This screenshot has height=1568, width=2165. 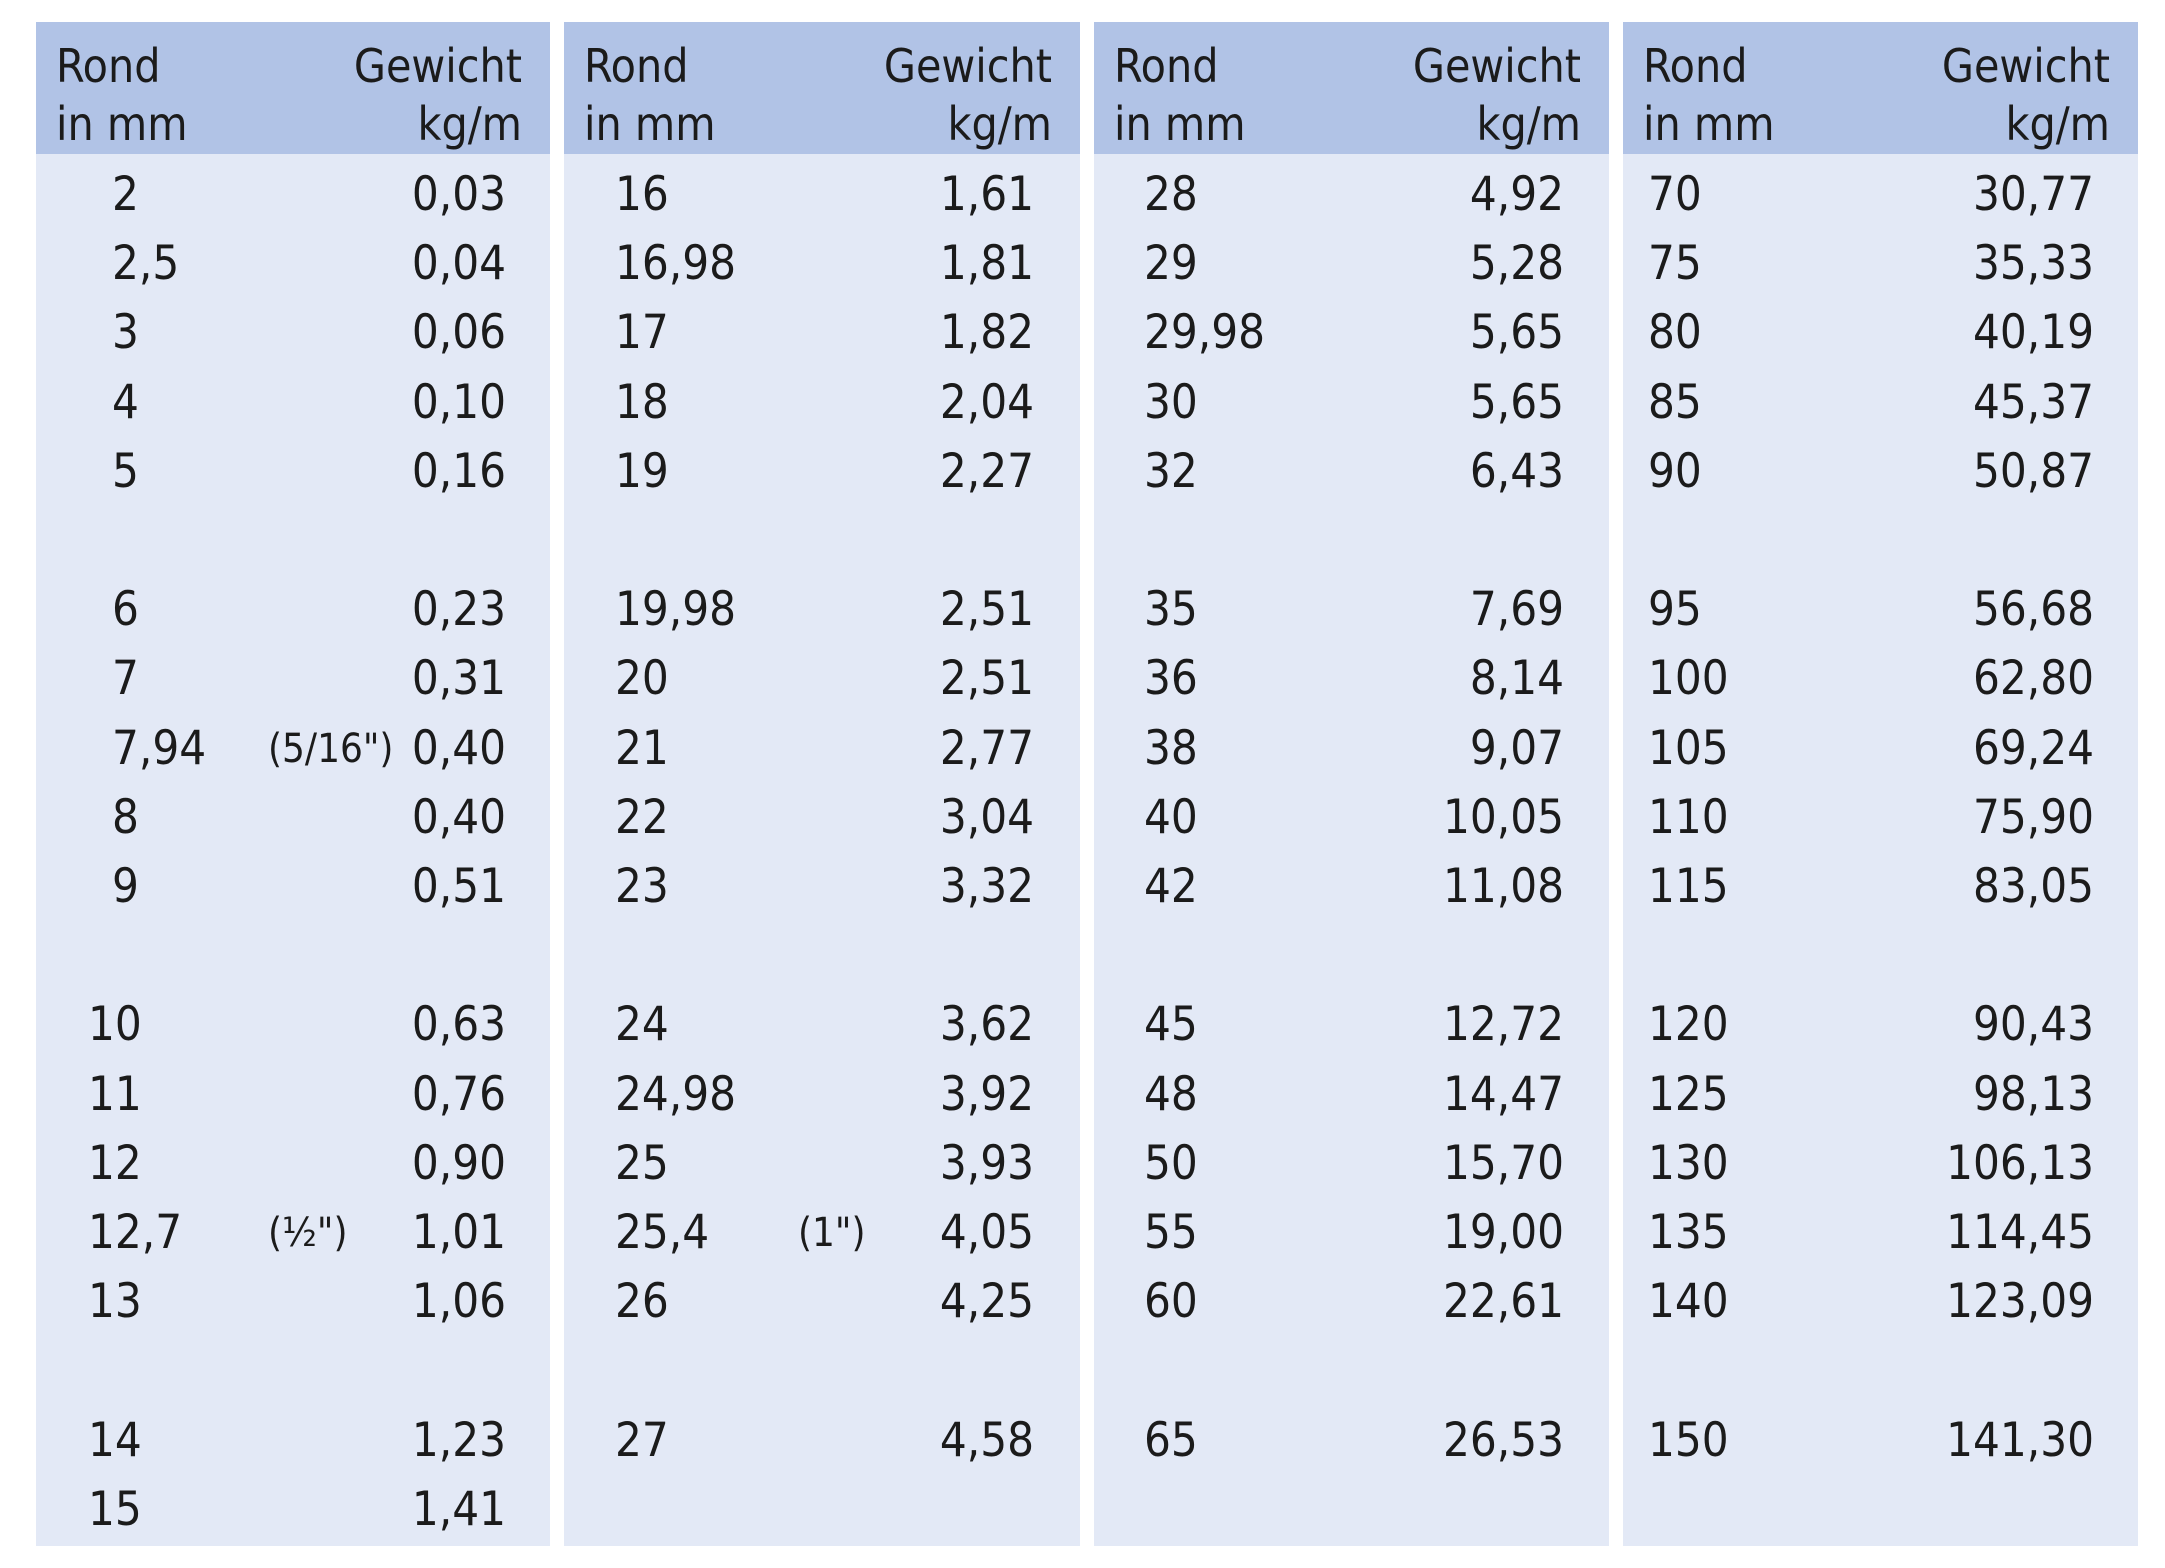 I want to click on diameter-cell: 16, so click(x=642, y=194).